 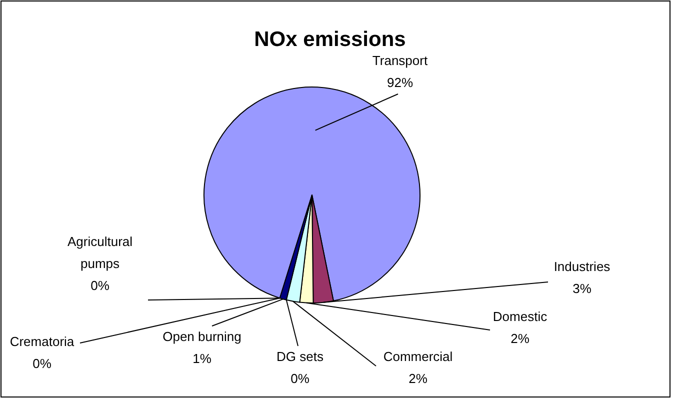 I want to click on slice-label: Commercial, so click(x=418, y=356).